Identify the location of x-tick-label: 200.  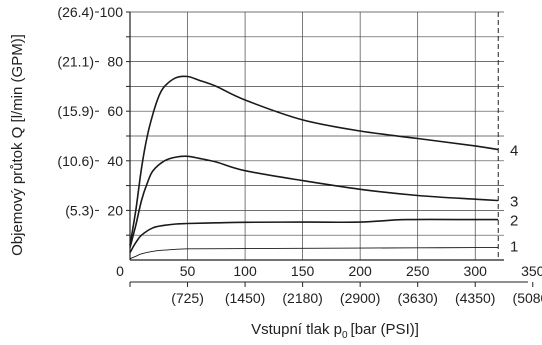
(360, 271).